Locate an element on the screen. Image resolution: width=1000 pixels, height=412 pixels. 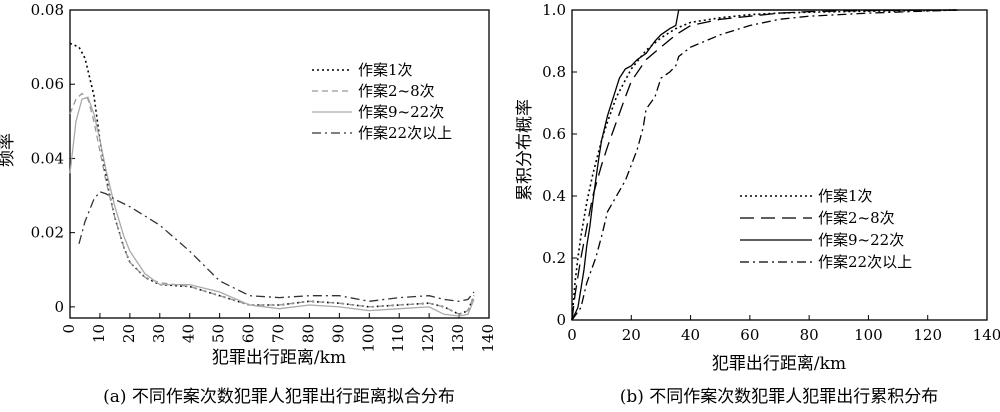
x-tick-label: 50 is located at coordinates (219, 333).